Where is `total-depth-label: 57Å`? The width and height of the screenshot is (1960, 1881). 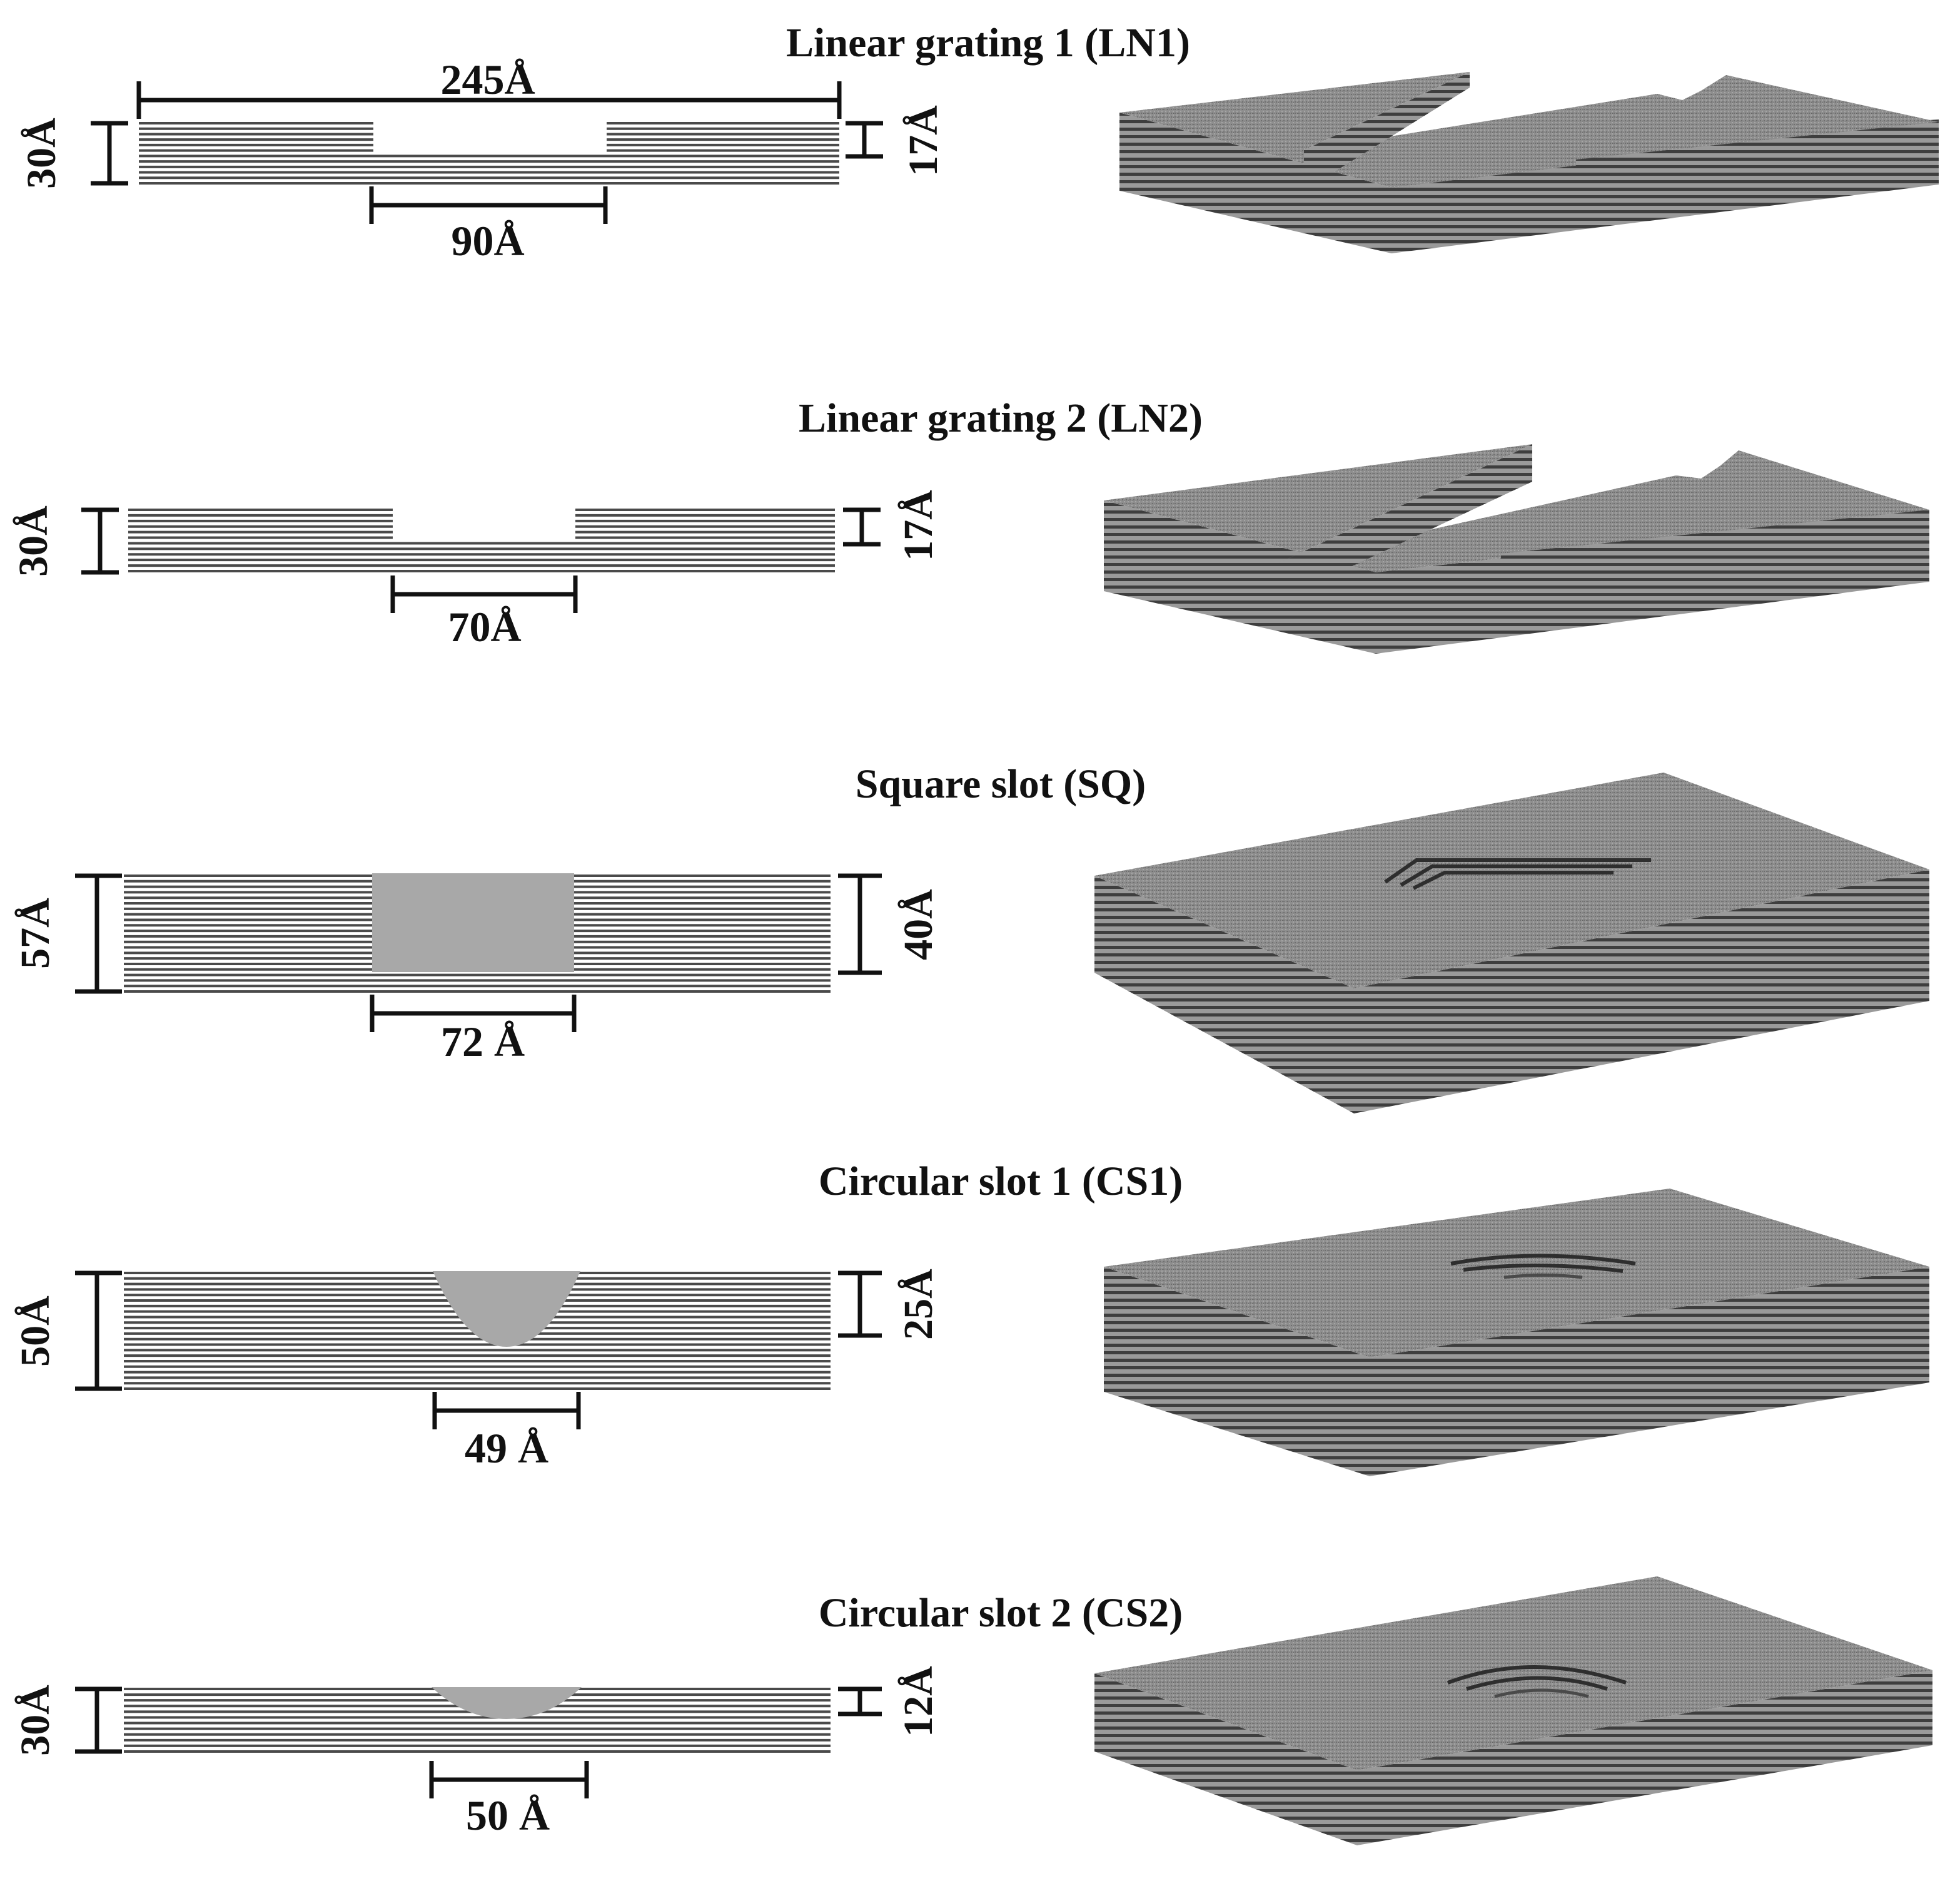
total-depth-label: 57Å is located at coordinates (35, 933).